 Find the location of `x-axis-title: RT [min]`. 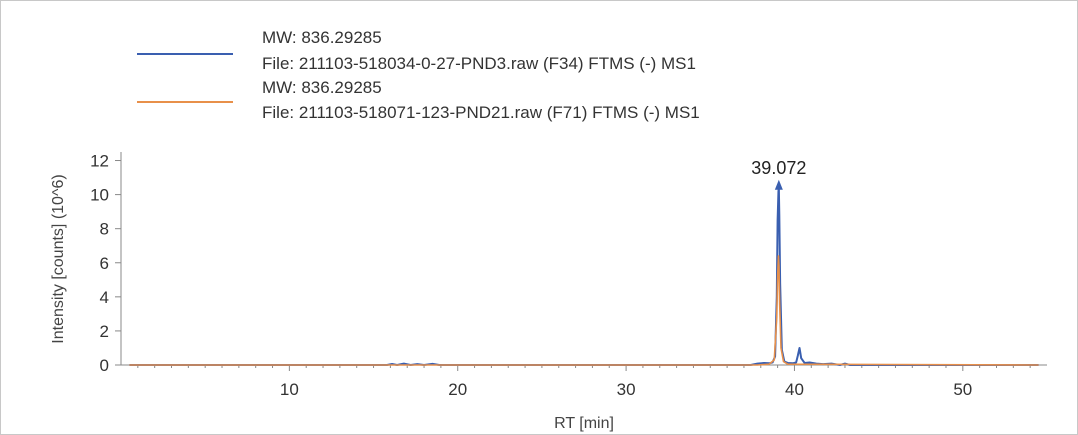

x-axis-title: RT [min] is located at coordinates (584, 423).